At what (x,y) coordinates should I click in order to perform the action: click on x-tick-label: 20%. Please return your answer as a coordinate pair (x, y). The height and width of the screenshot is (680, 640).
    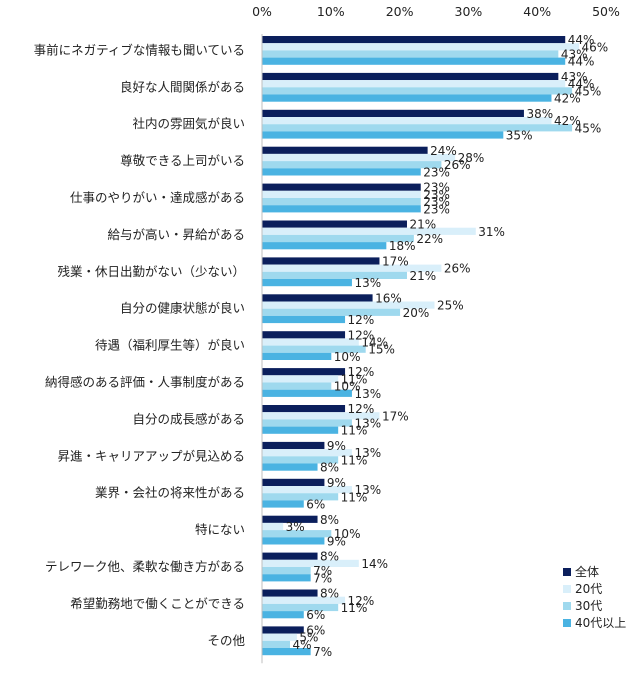
    Looking at the image, I should click on (400, 11).